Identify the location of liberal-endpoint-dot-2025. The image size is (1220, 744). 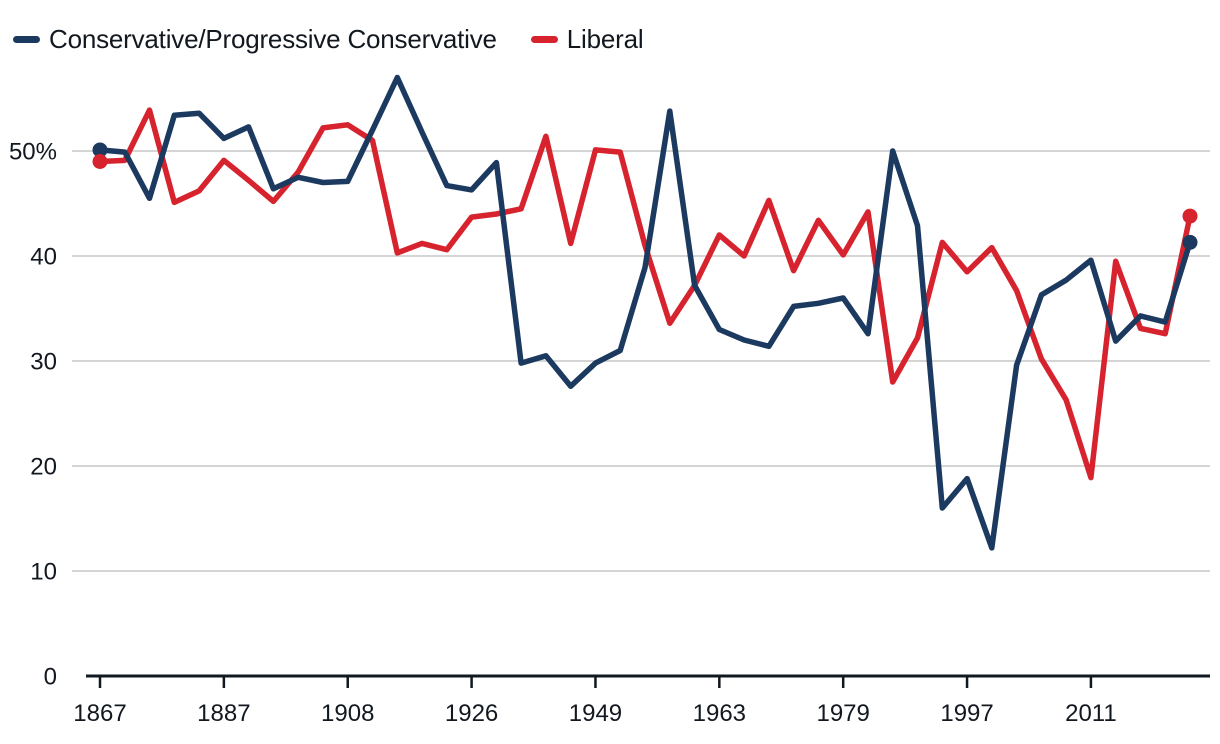
(1190, 216).